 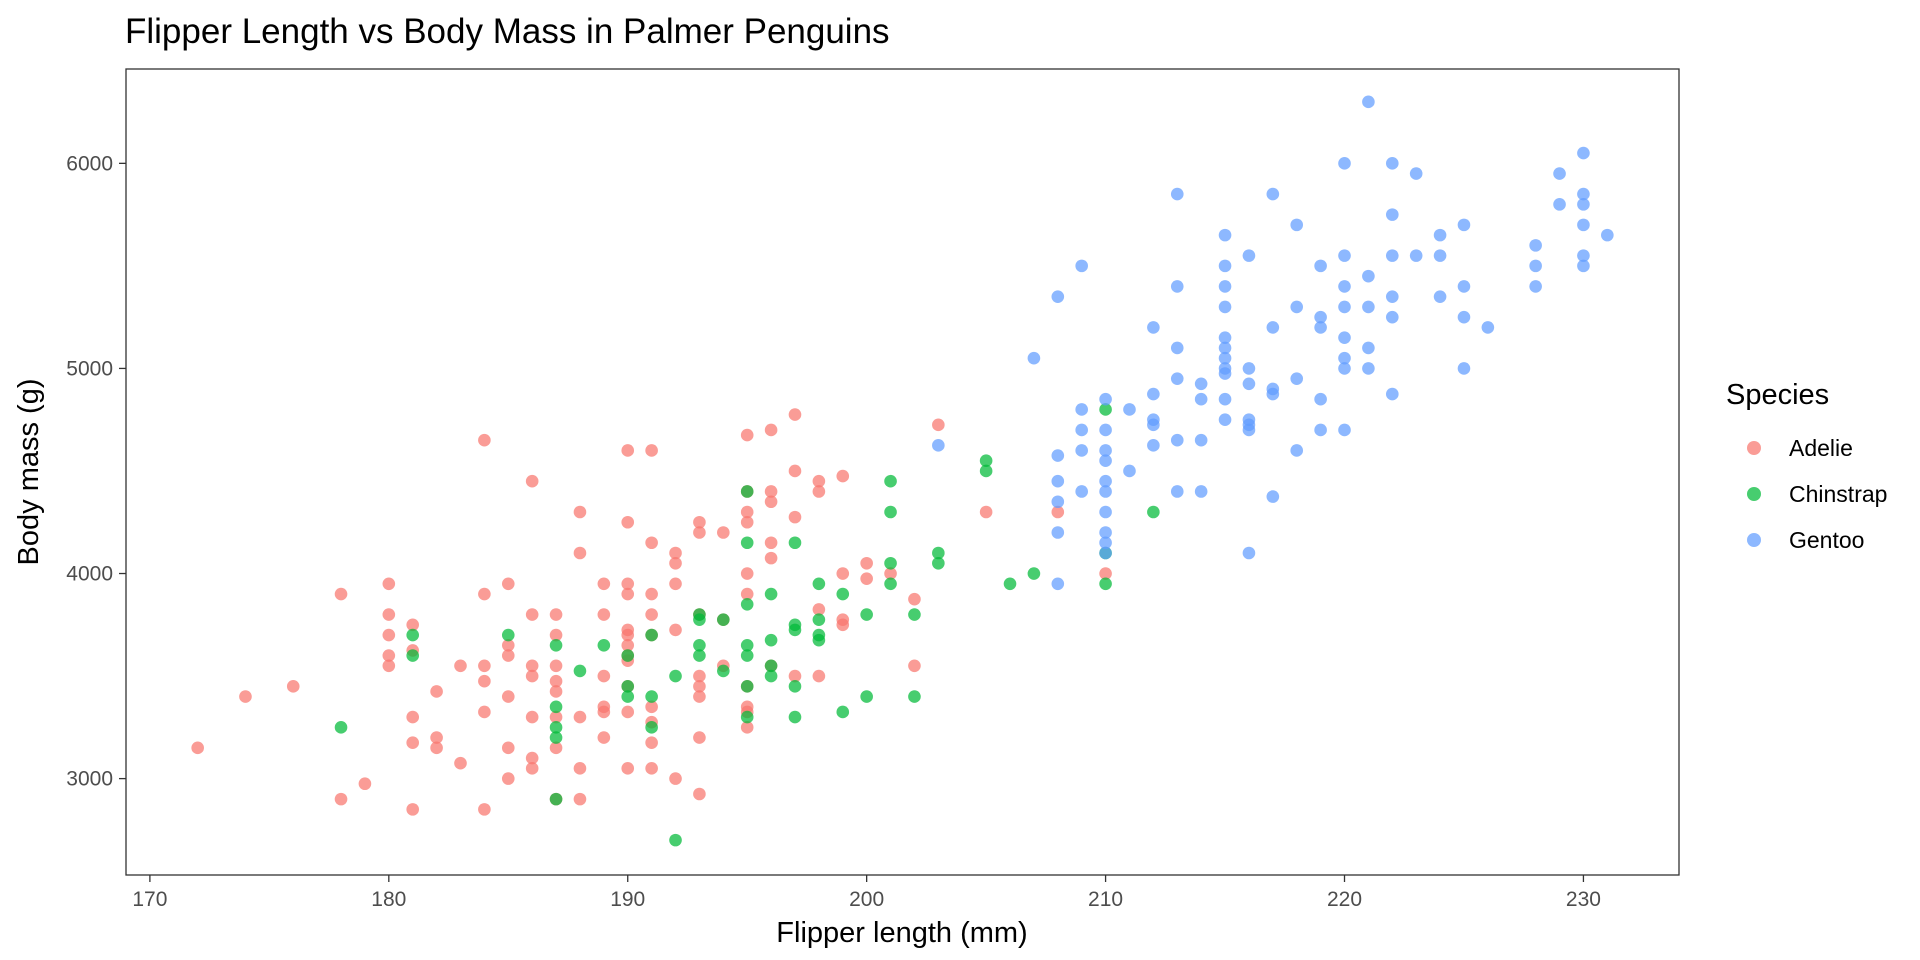 What do you see at coordinates (89, 163) in the screenshot?
I see `y-tick-label: 6000` at bounding box center [89, 163].